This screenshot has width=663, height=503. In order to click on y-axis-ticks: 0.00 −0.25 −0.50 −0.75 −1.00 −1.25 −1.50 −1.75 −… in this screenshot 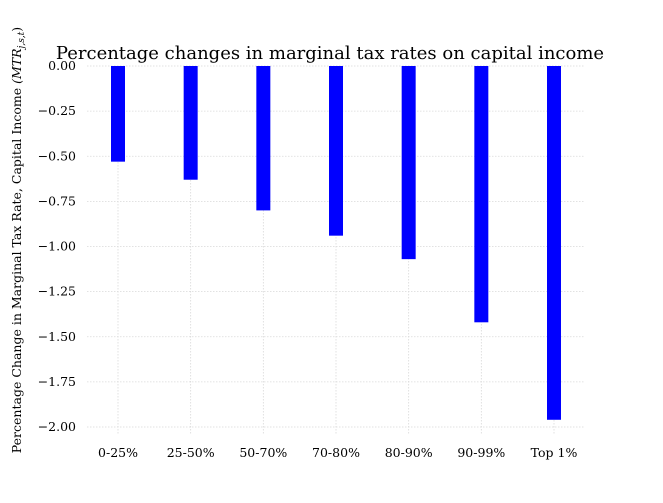, I will do `click(57, 246)`.